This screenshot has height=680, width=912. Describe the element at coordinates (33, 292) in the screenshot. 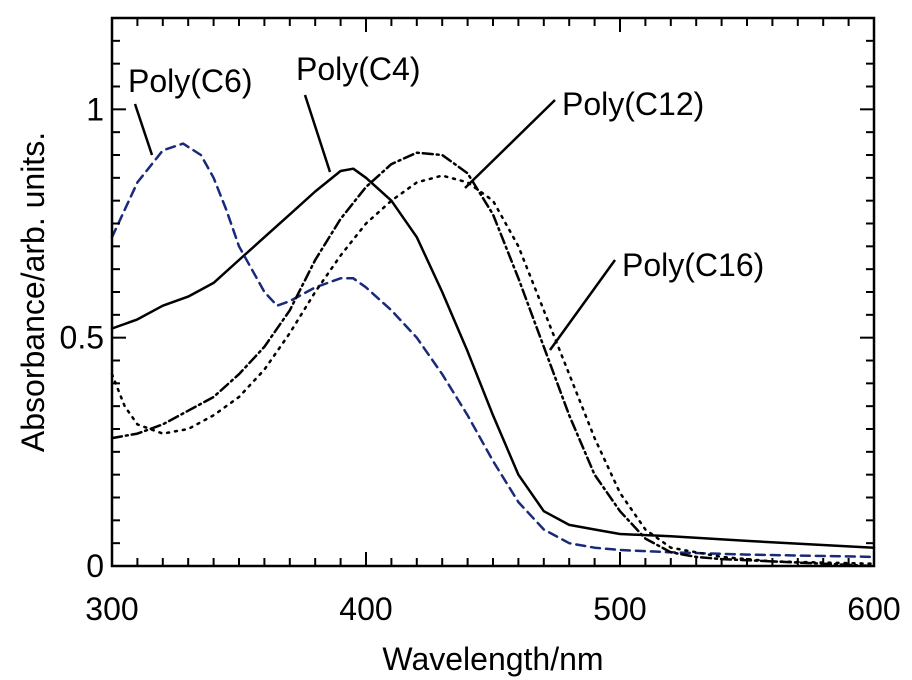

I see `y-axis-title: Absorbance/arb. units.` at that location.